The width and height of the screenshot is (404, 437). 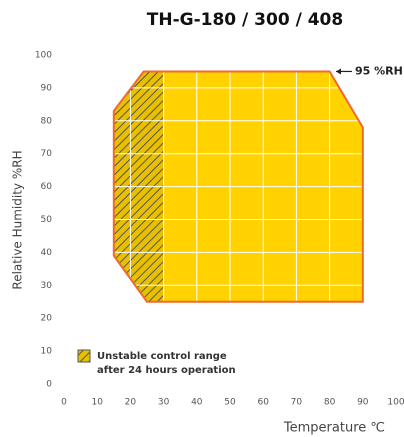 What do you see at coordinates (18, 219) in the screenshot?
I see `y-axis-label: Relative Humidity %RH` at bounding box center [18, 219].